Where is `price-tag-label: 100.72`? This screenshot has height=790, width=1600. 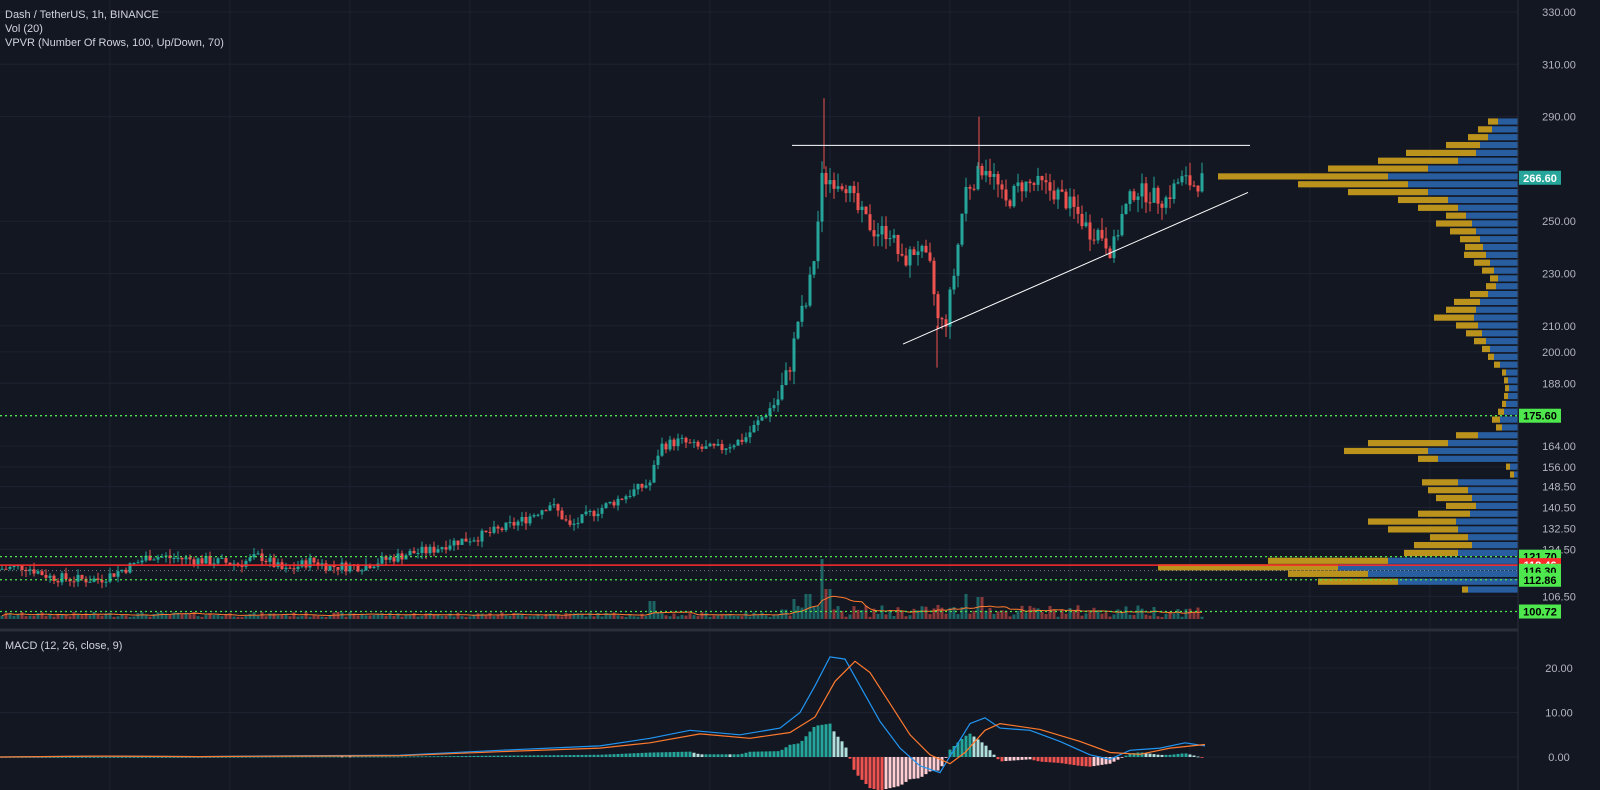 price-tag-label: 100.72 is located at coordinates (1540, 613).